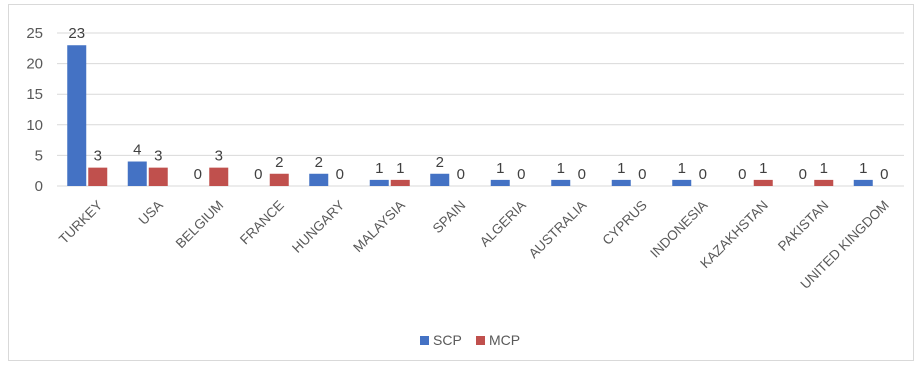 The width and height of the screenshot is (924, 367). I want to click on bar-mcp-france, so click(279, 179).